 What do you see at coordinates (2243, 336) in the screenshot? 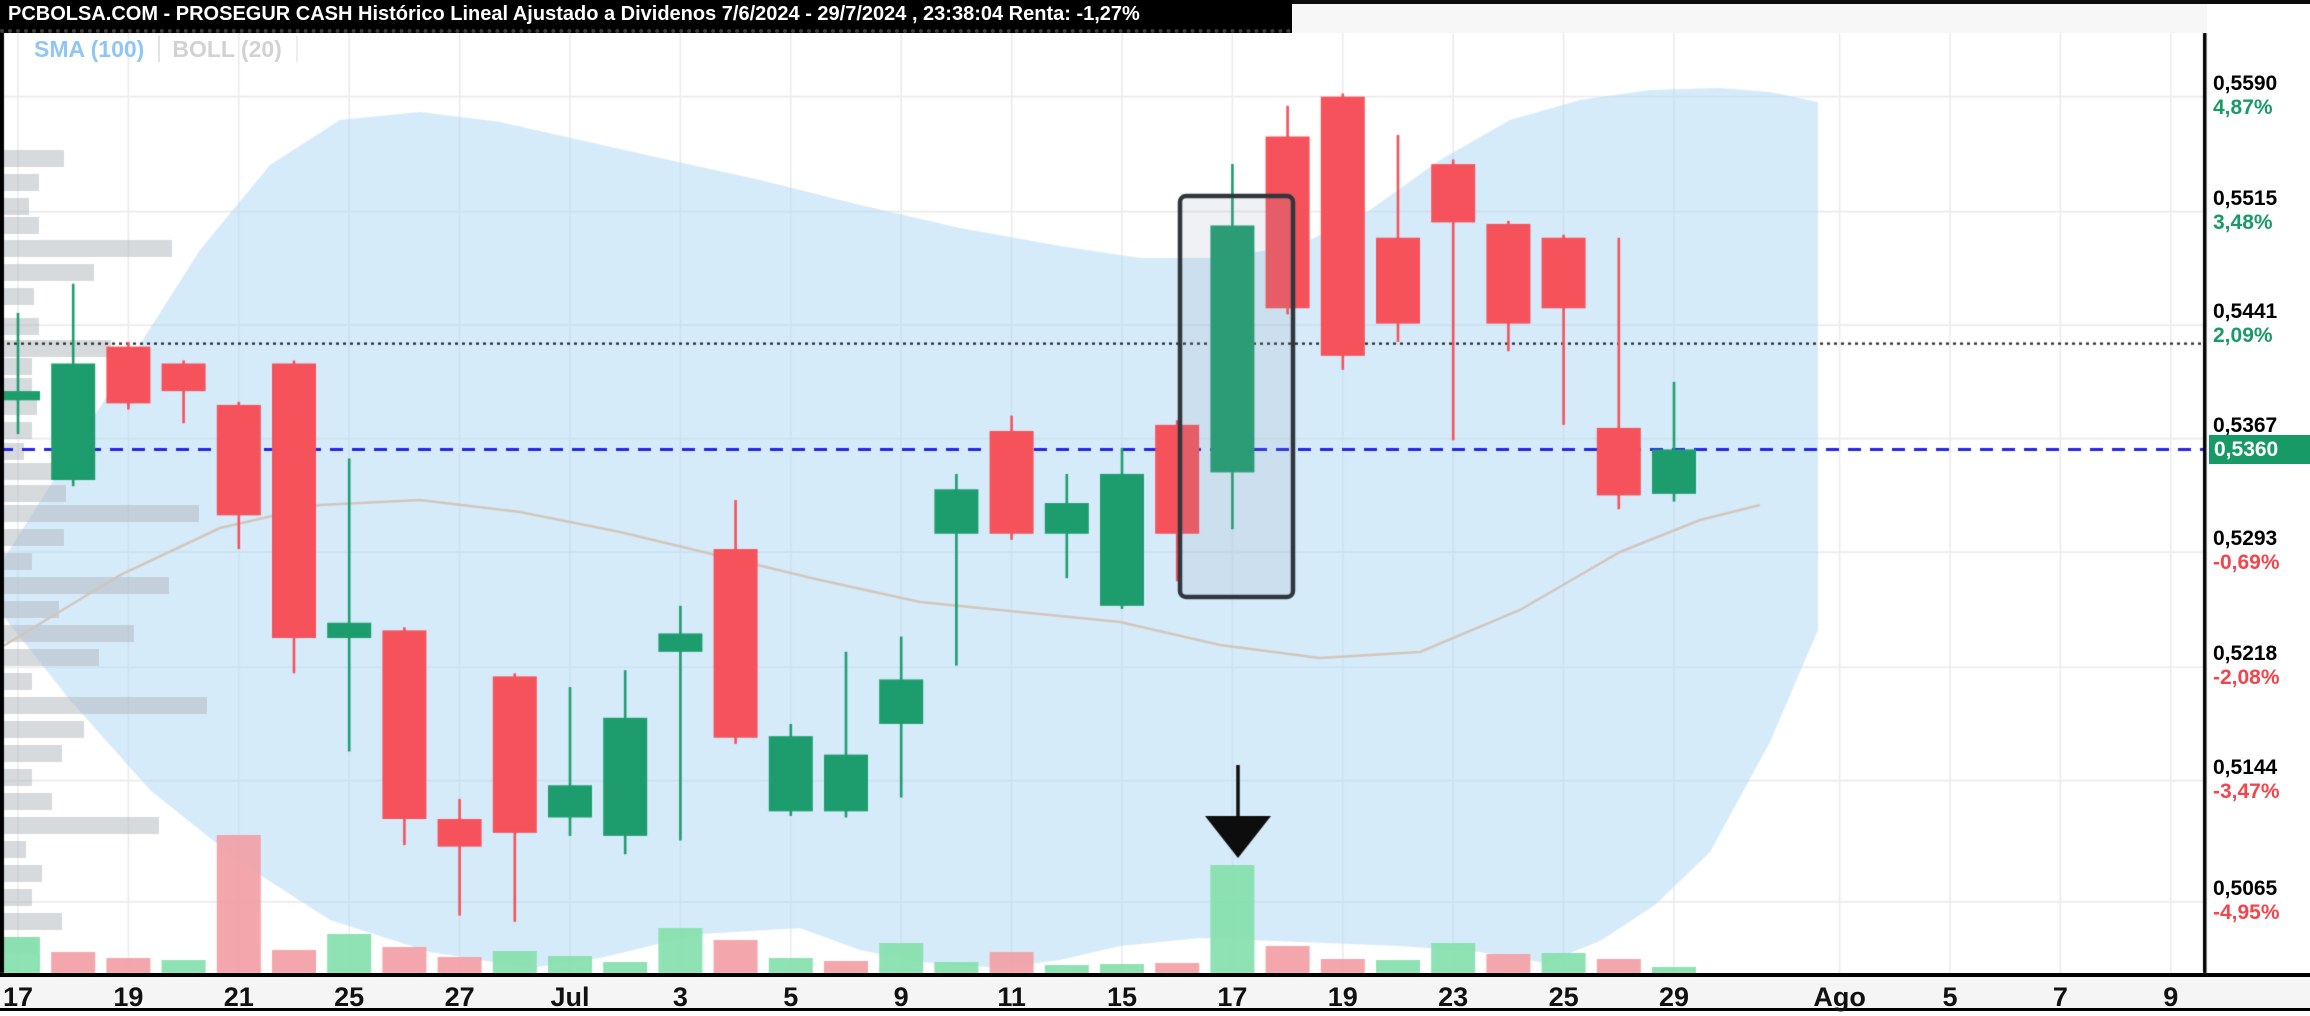
I see `y-axis-percent-label: 2,09%` at bounding box center [2243, 336].